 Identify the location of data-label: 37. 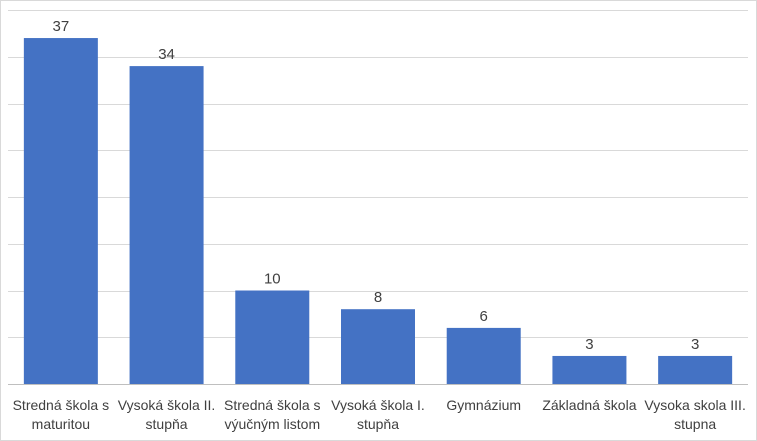
(61, 26).